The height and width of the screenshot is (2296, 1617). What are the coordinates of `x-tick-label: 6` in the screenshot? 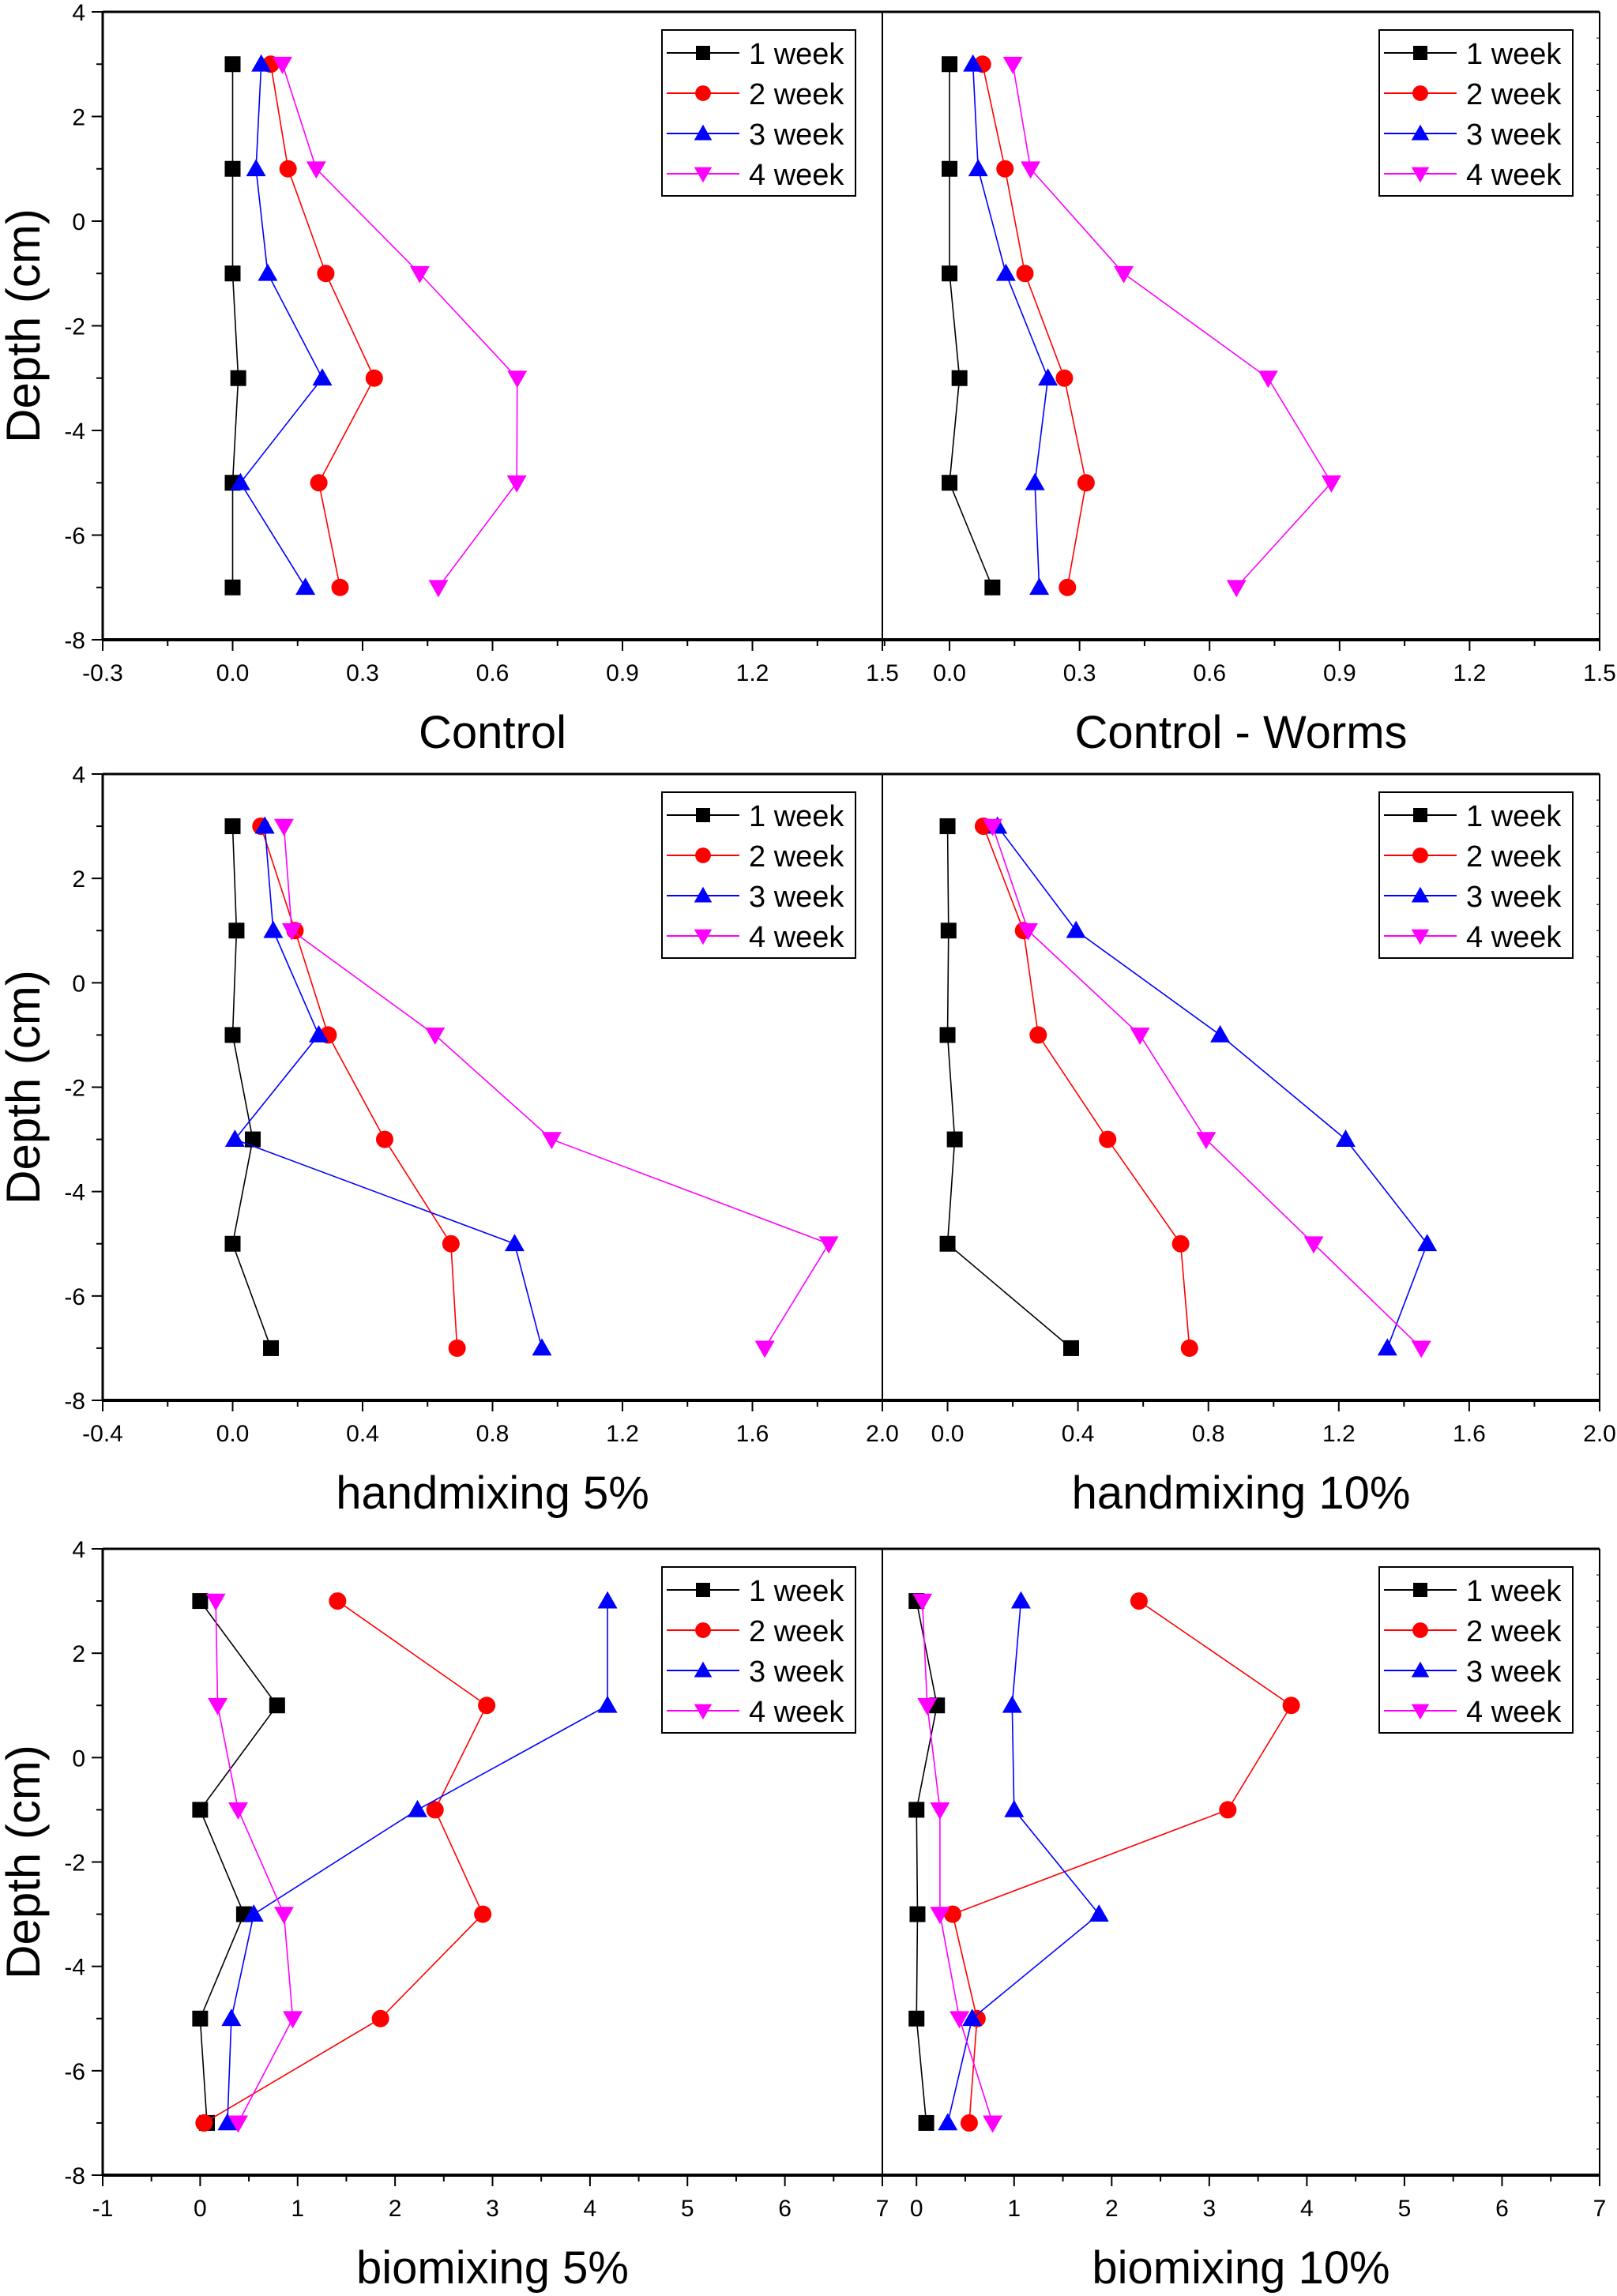 It's located at (1502, 2209).